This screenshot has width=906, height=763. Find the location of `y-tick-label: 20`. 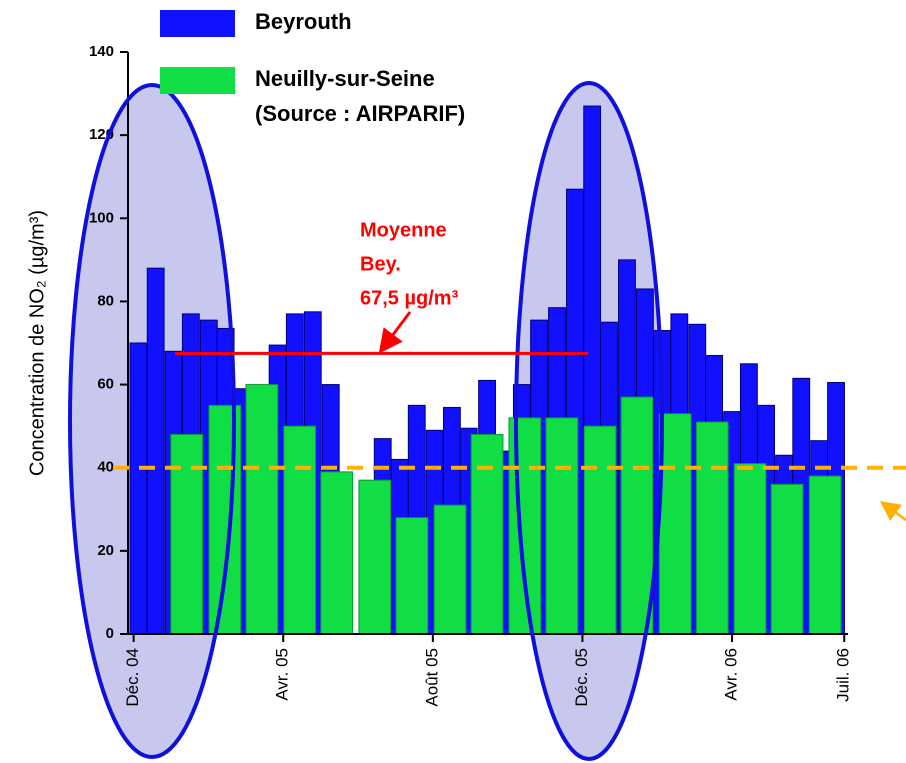

y-tick-label: 20 is located at coordinates (105, 550).